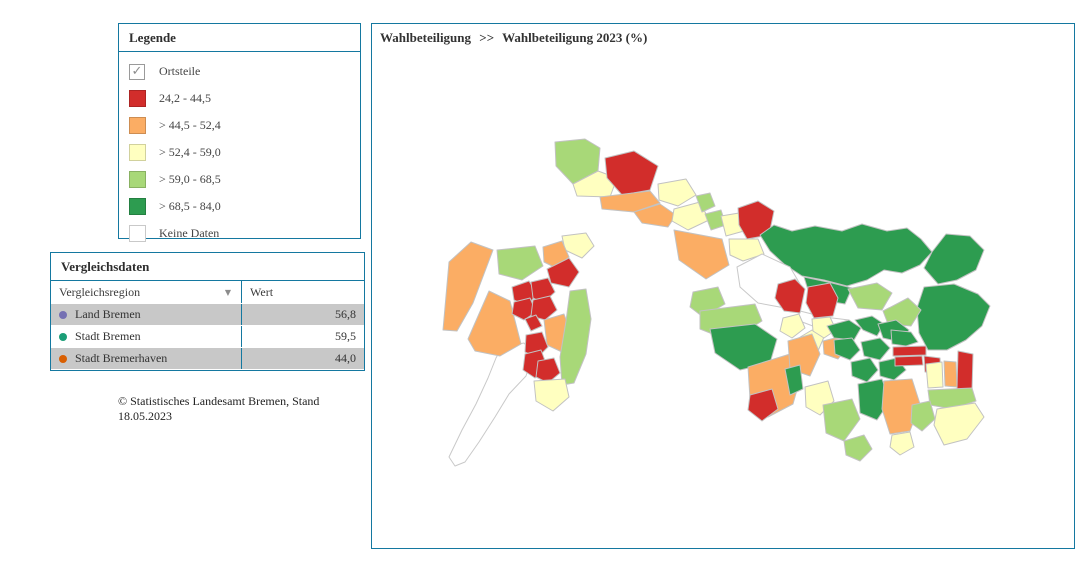 The width and height of the screenshot is (1086, 565). What do you see at coordinates (145, 291) in the screenshot?
I see `column-header-region: Vergleichsregion ▼` at bounding box center [145, 291].